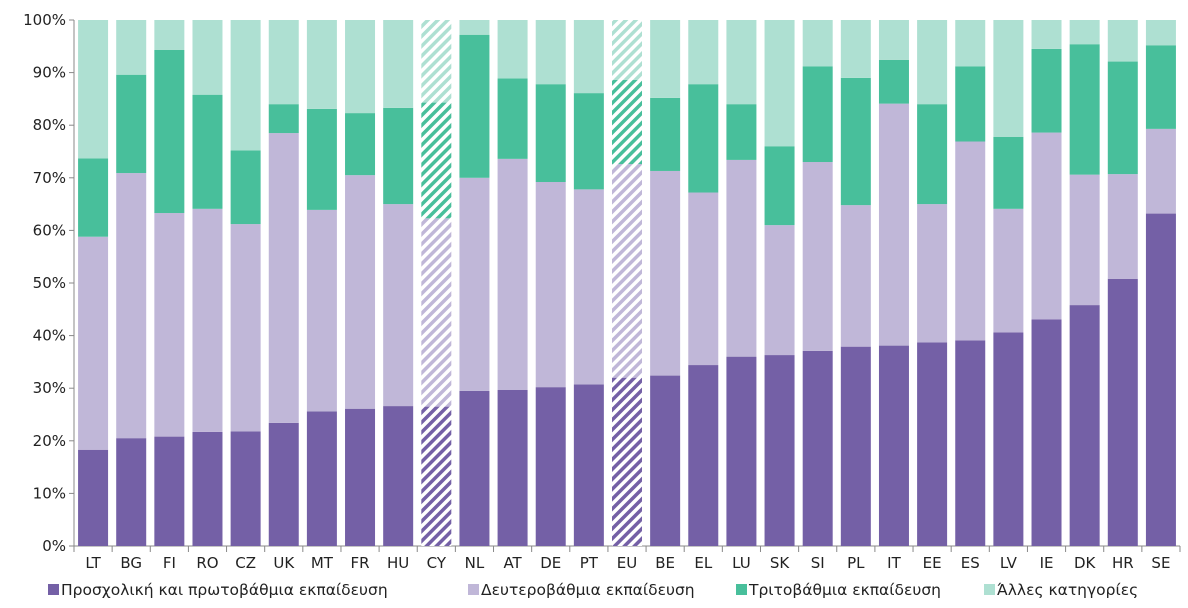 The width and height of the screenshot is (1188, 608). What do you see at coordinates (665, 563) in the screenshot?
I see `x-tick-label: BE` at bounding box center [665, 563].